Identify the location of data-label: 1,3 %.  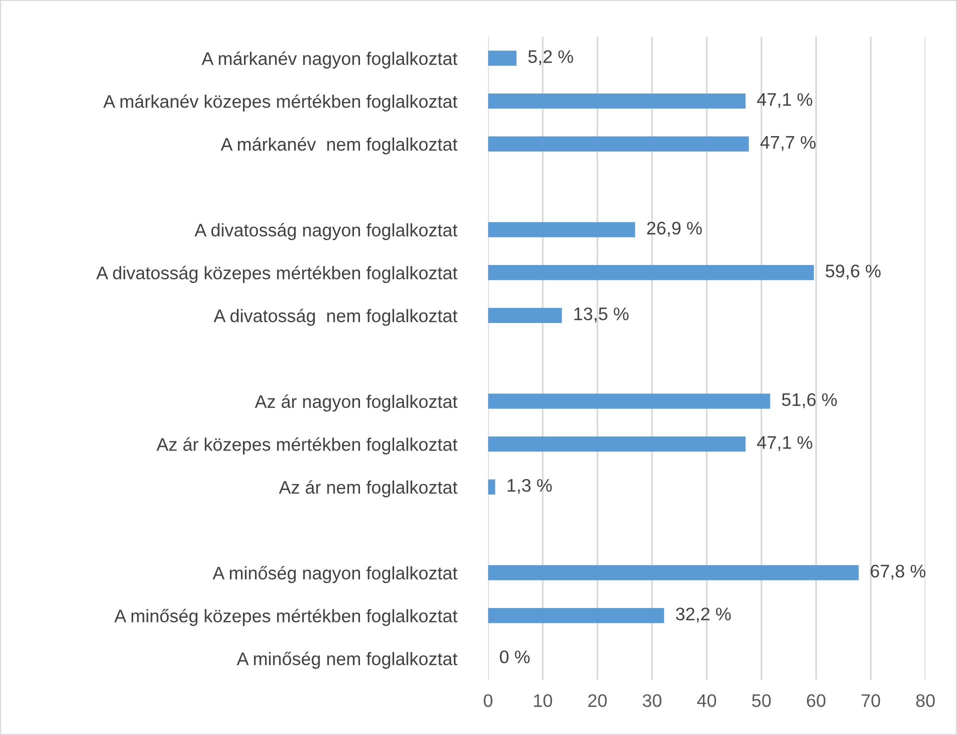
(530, 486).